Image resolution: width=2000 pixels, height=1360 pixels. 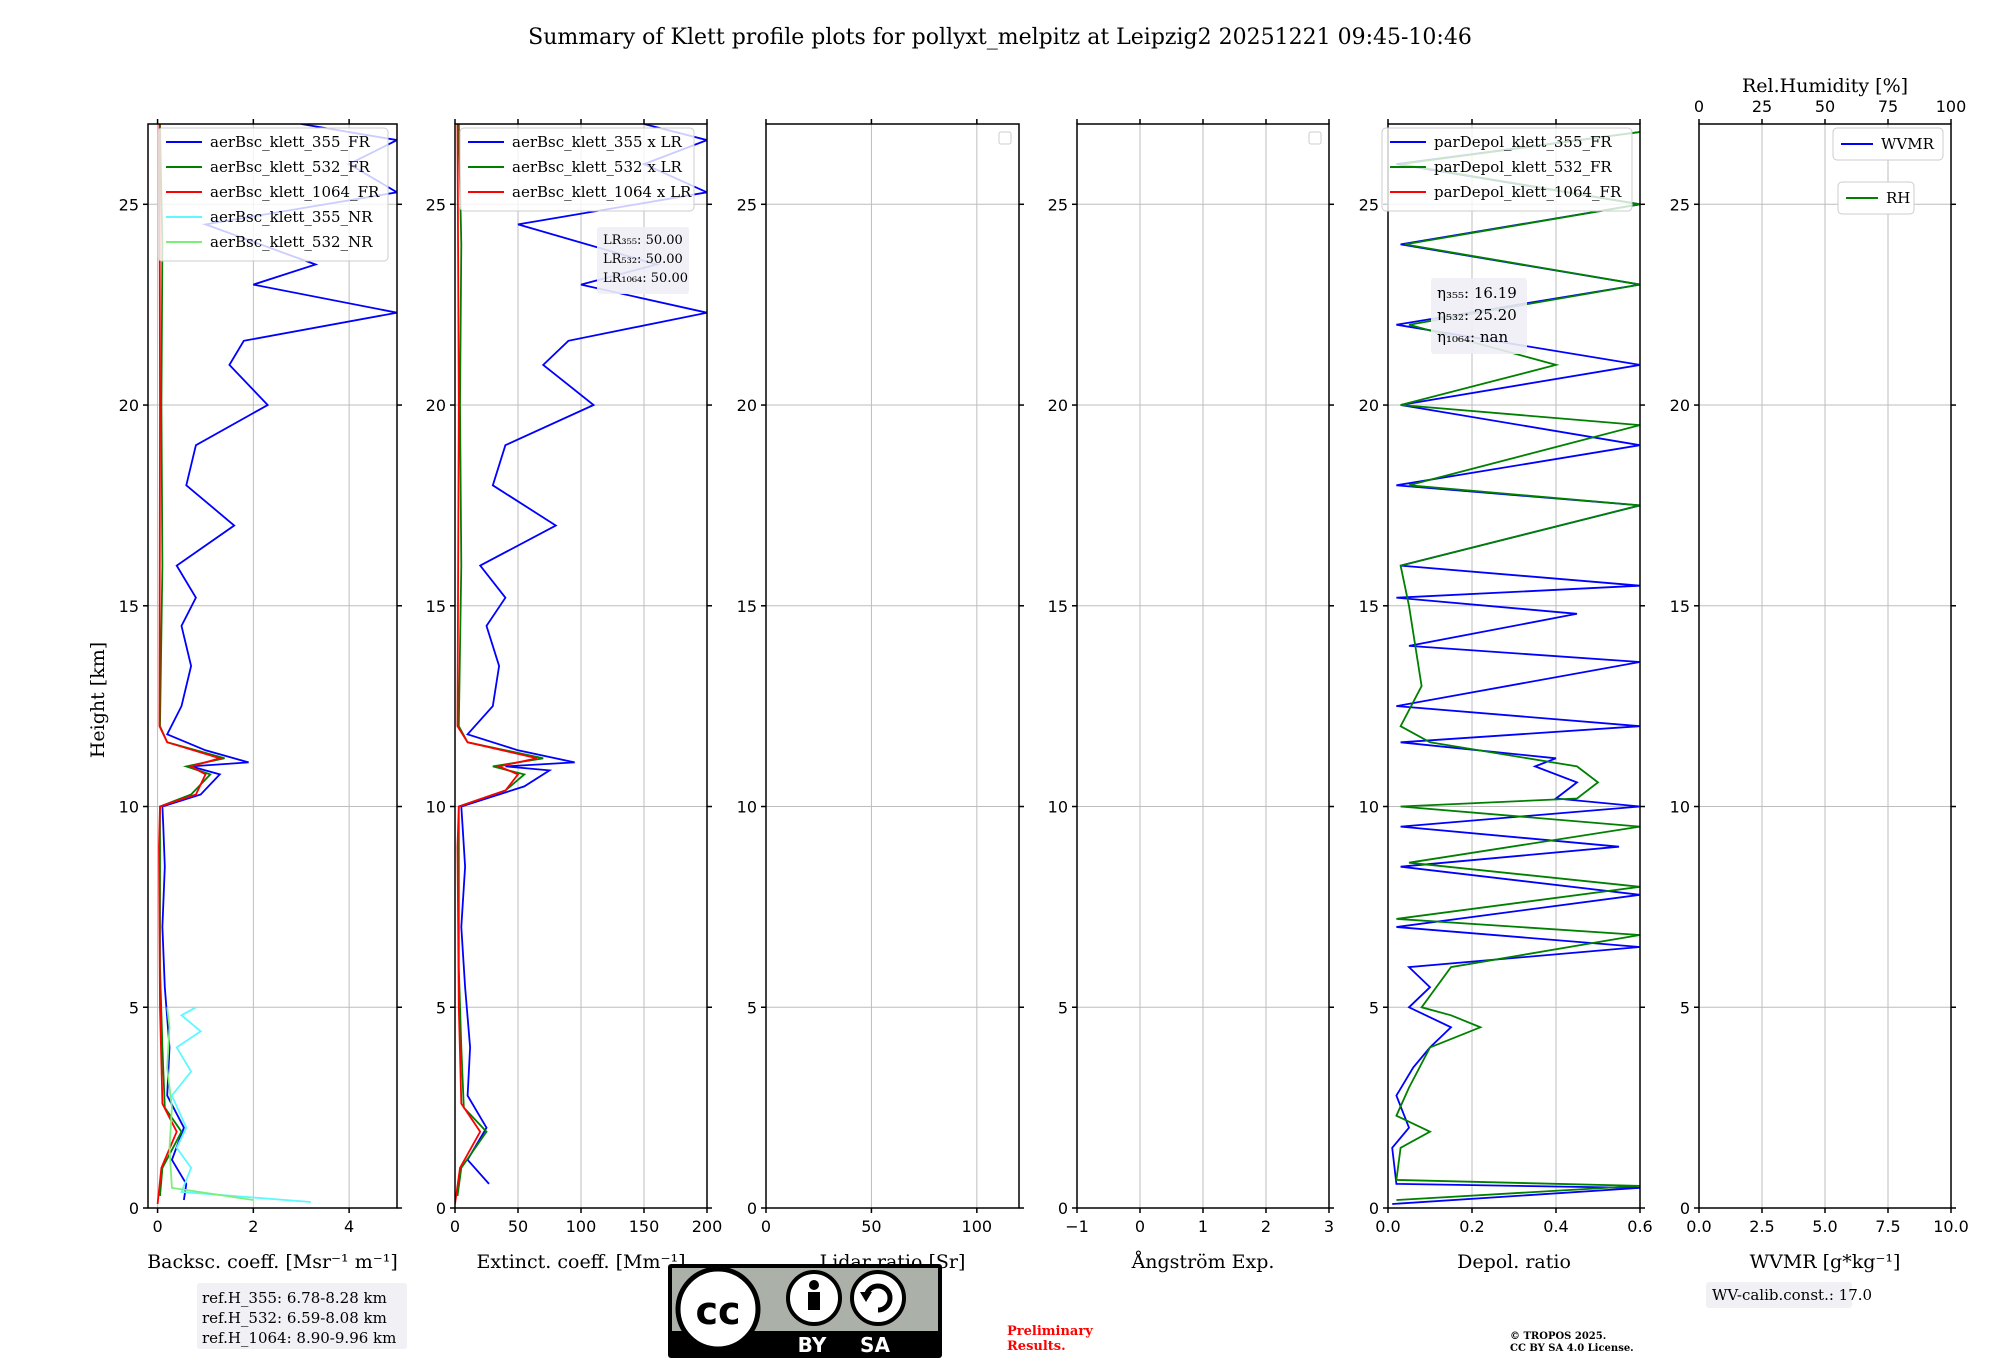 I want to click on annotation-box, so click(x=1479, y=316).